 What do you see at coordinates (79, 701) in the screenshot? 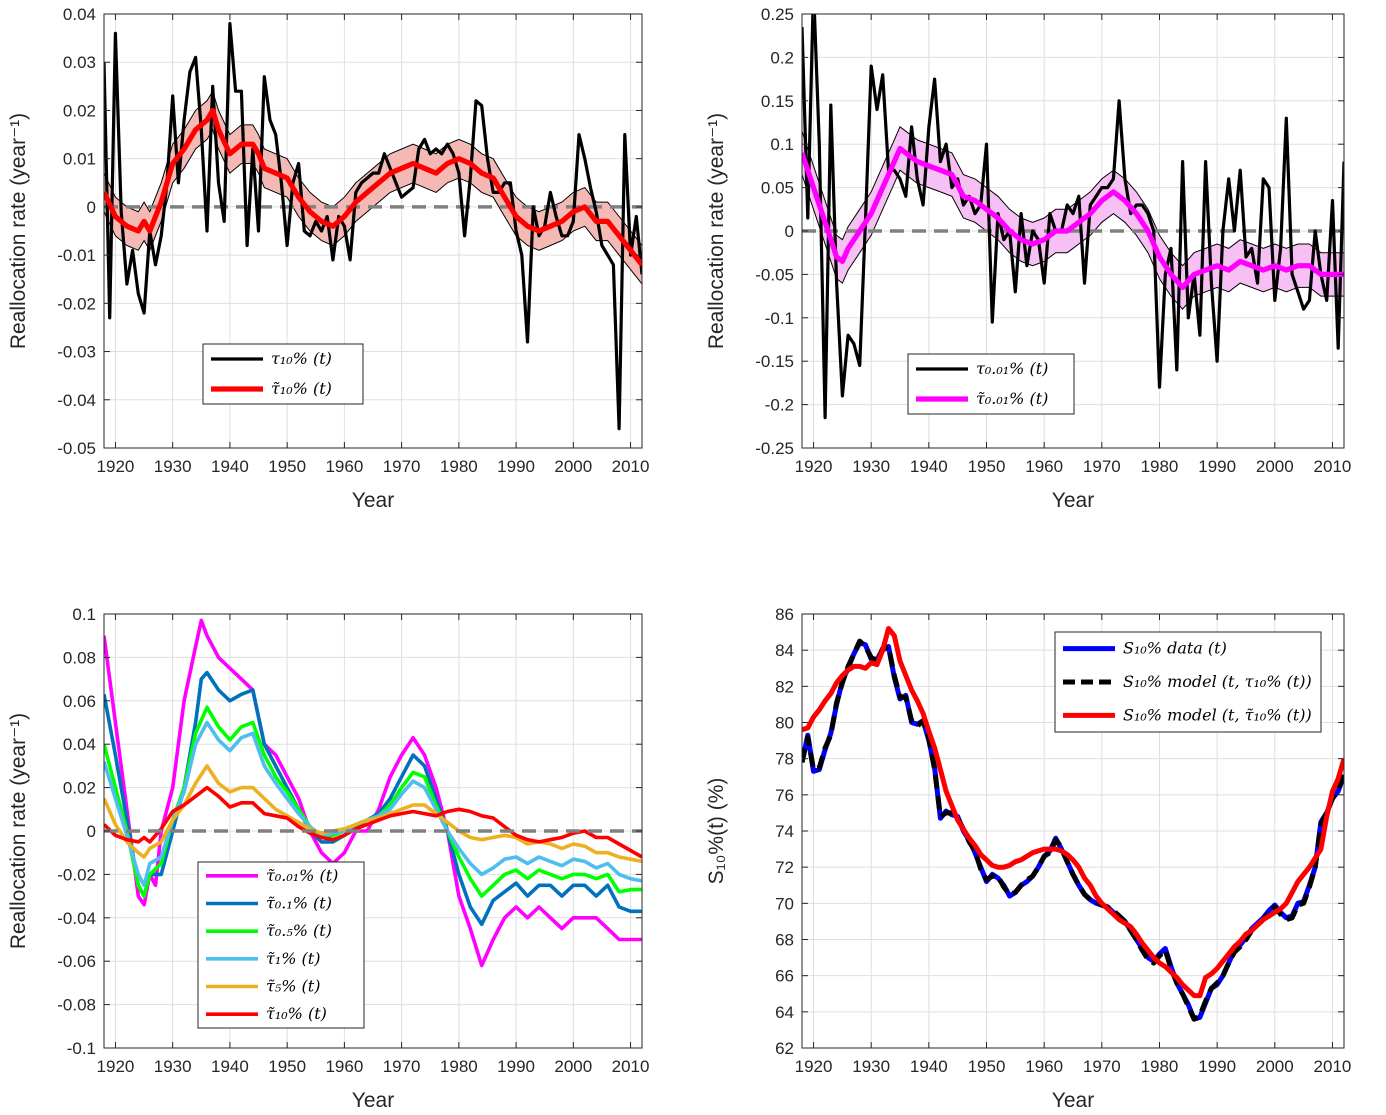
I see `y-tick-label: 0.06` at bounding box center [79, 701].